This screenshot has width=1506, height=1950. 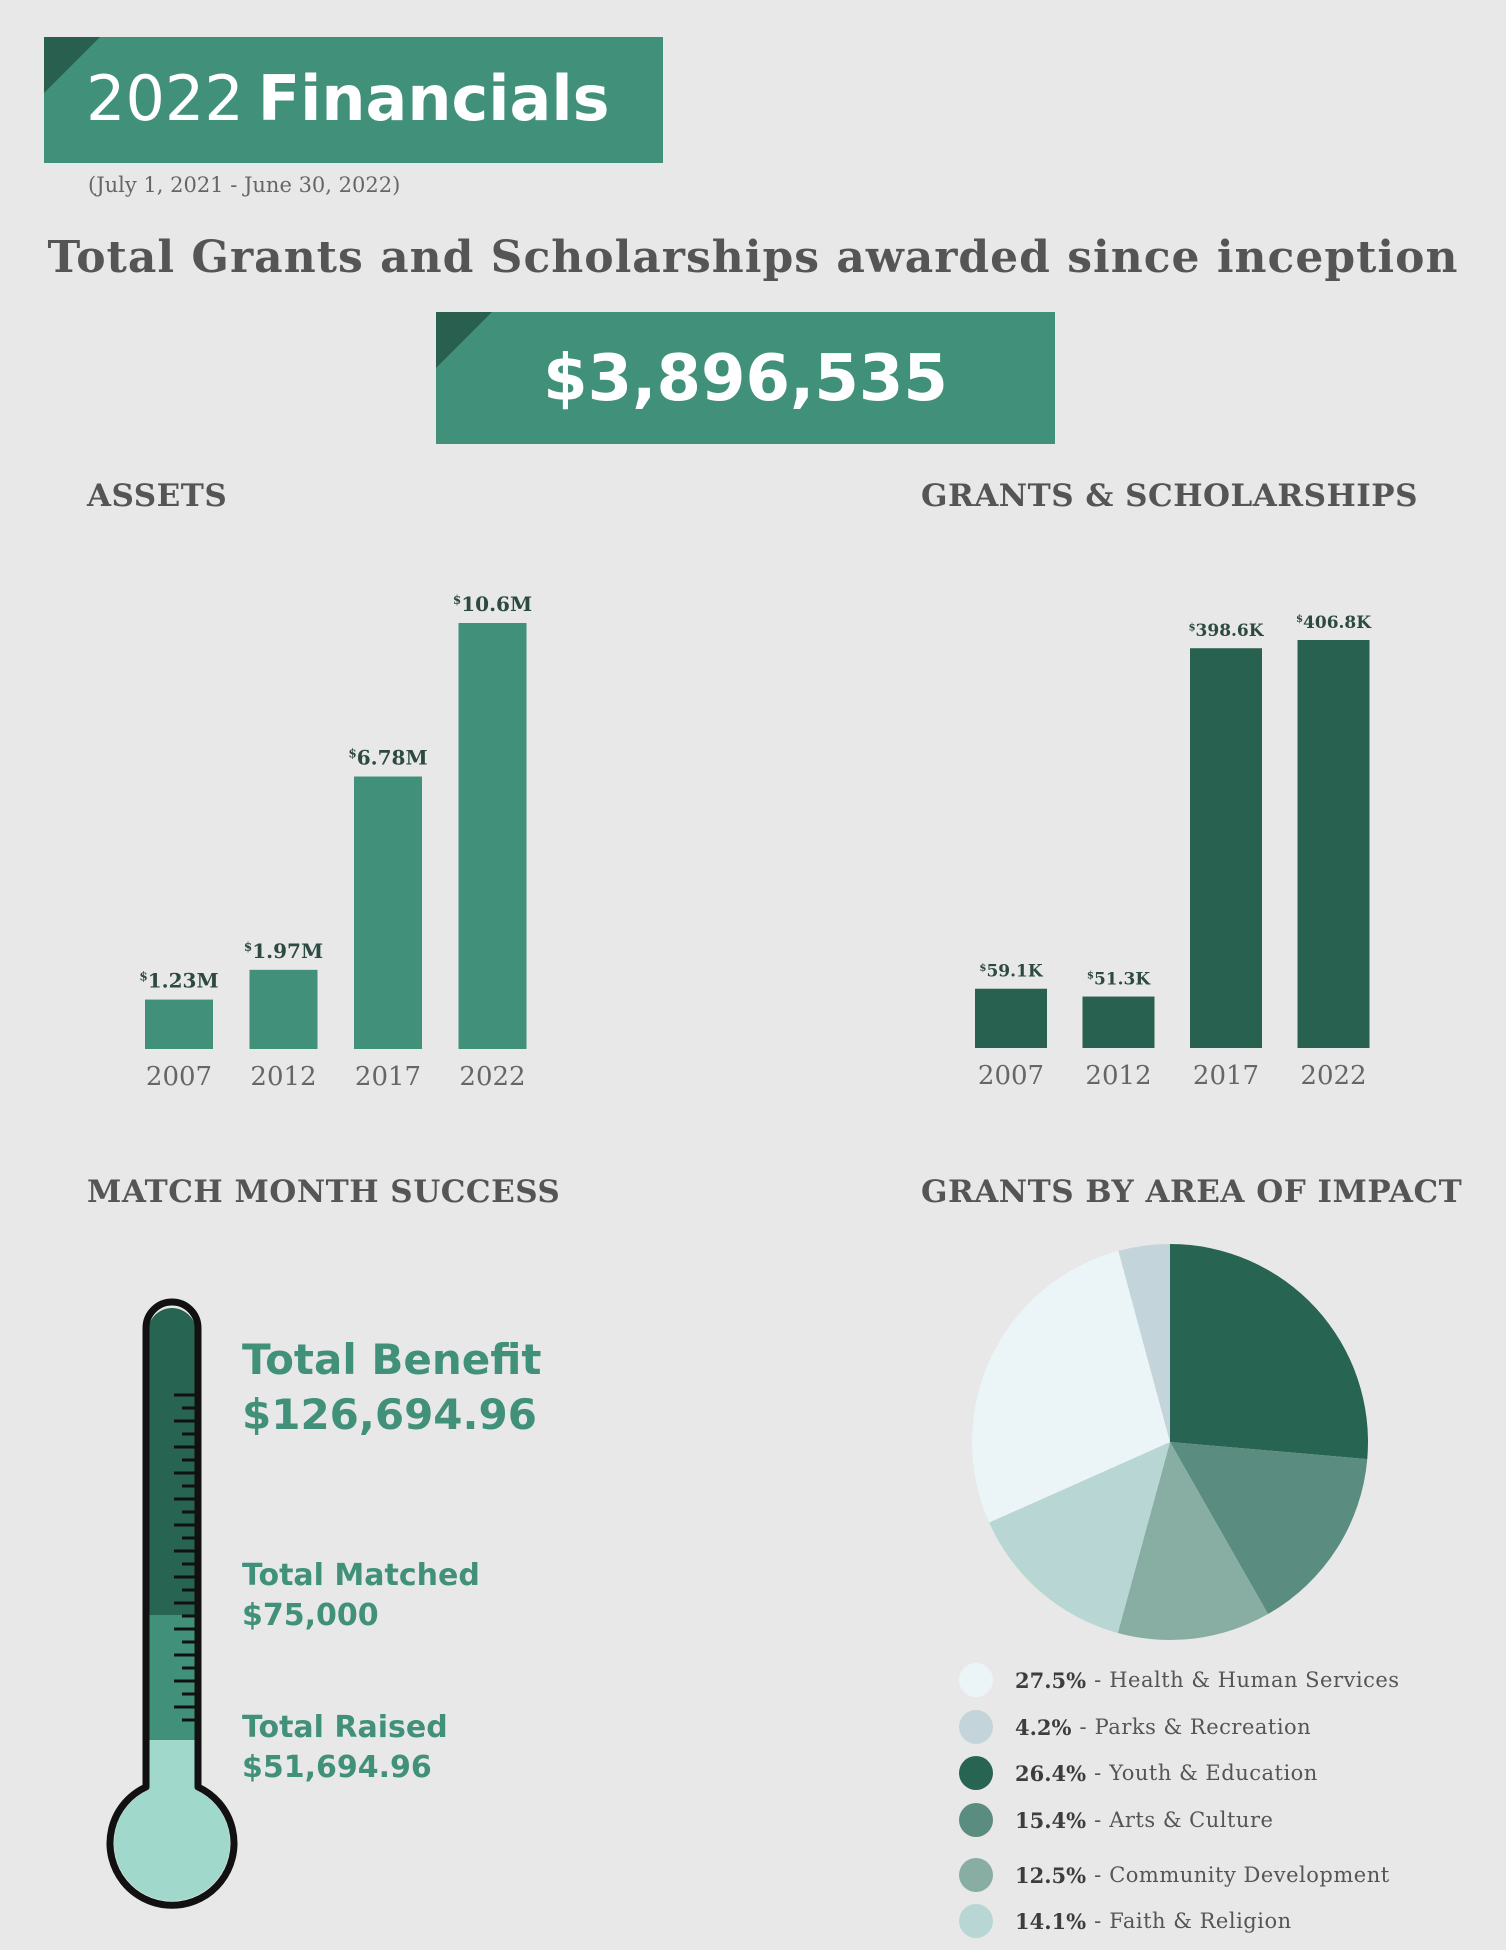 I want to click on legend-item: 4.2% - Parks & Recreation, so click(x=1135, y=1727).